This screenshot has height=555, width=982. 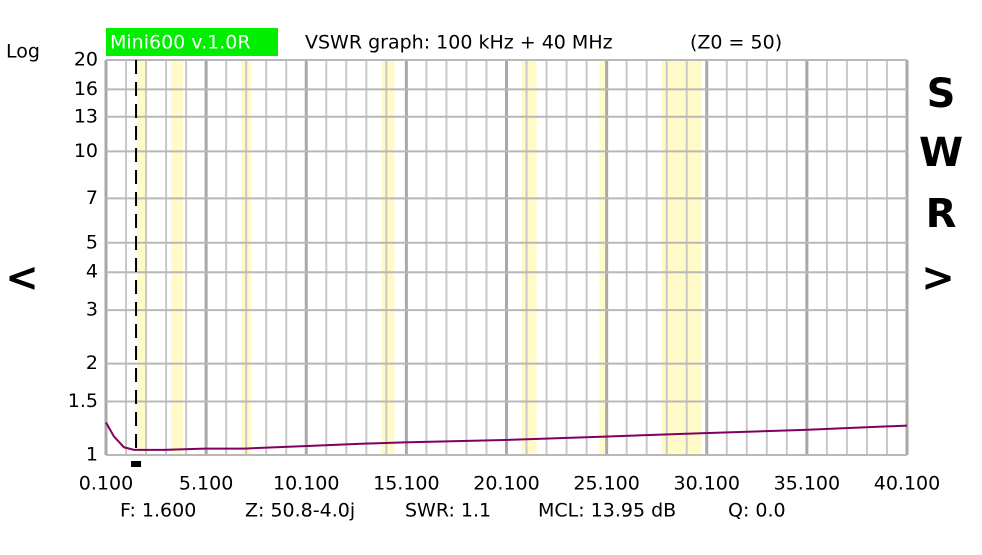 What do you see at coordinates (23, 52) in the screenshot?
I see `scale-label: Log` at bounding box center [23, 52].